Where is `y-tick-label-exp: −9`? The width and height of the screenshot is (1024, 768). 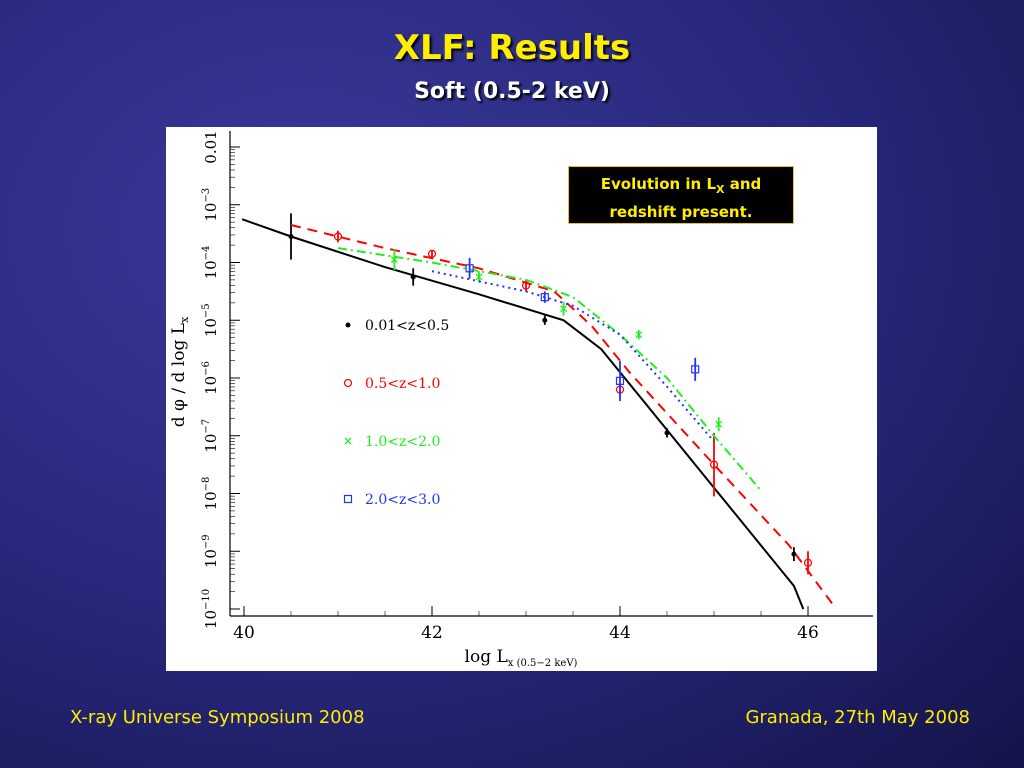
y-tick-label-exp: −9 is located at coordinates (206, 541).